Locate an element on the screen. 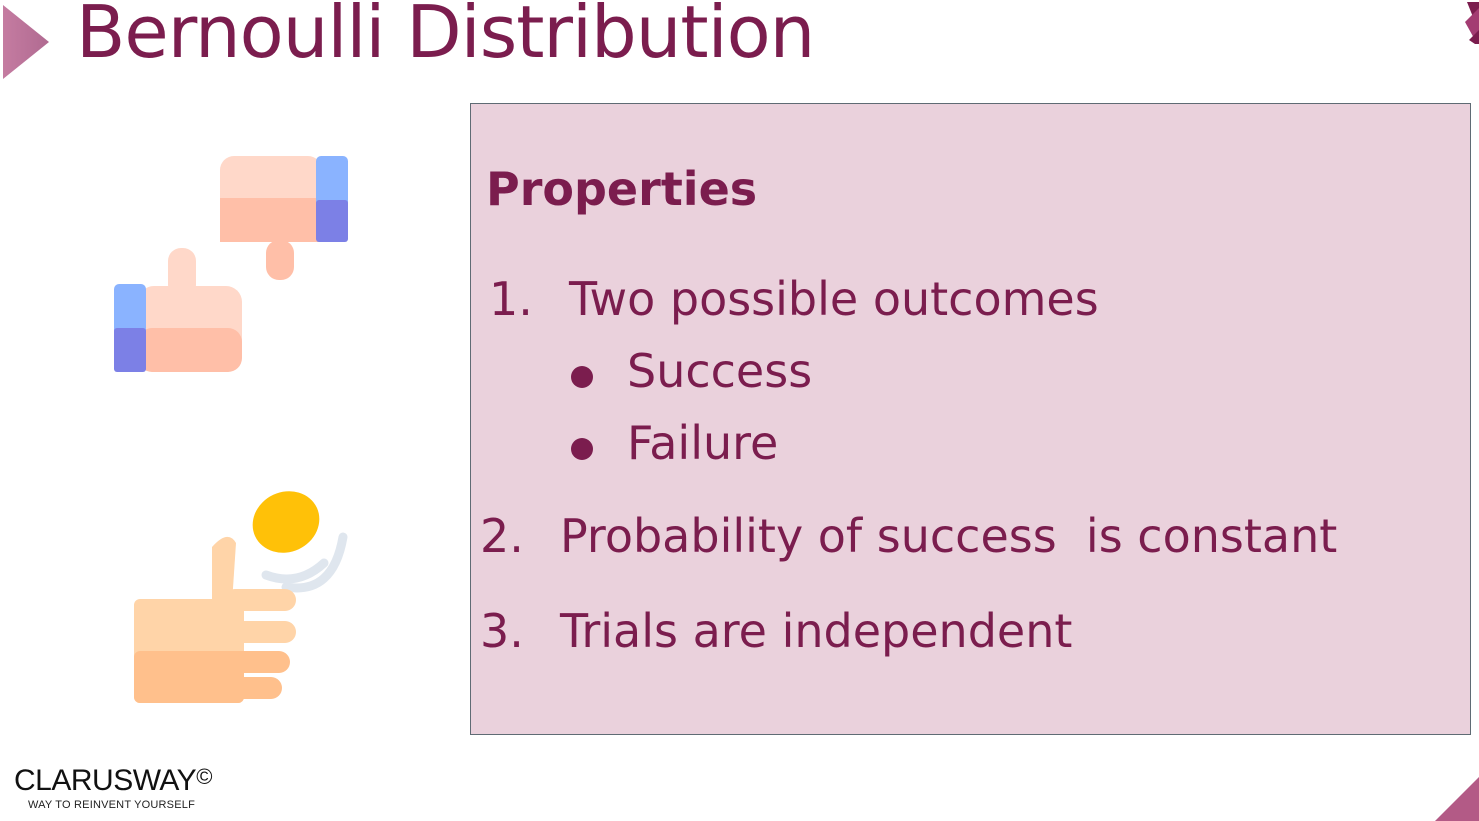 This screenshot has width=1479, height=821. properties-heading: Properties is located at coordinates (622, 189).